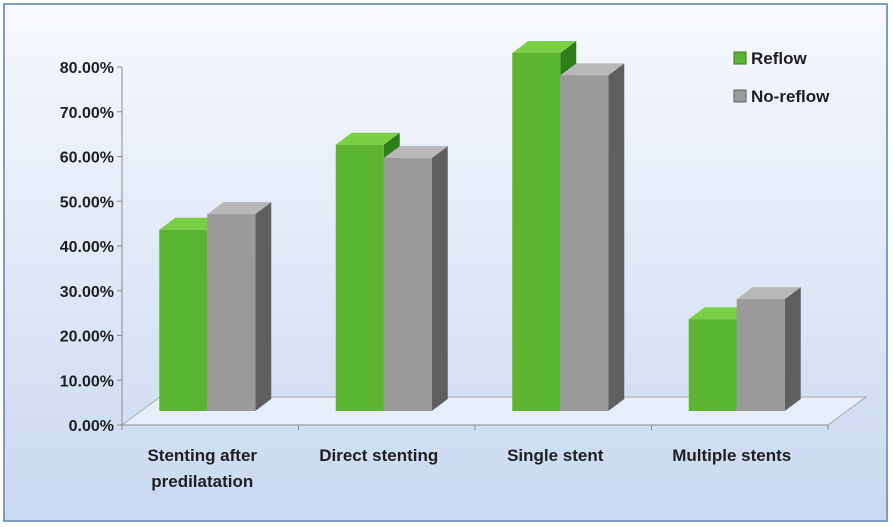 The width and height of the screenshot is (893, 527). Describe the element at coordinates (87, 68) in the screenshot. I see `y-tick-label: 80.00%` at that location.